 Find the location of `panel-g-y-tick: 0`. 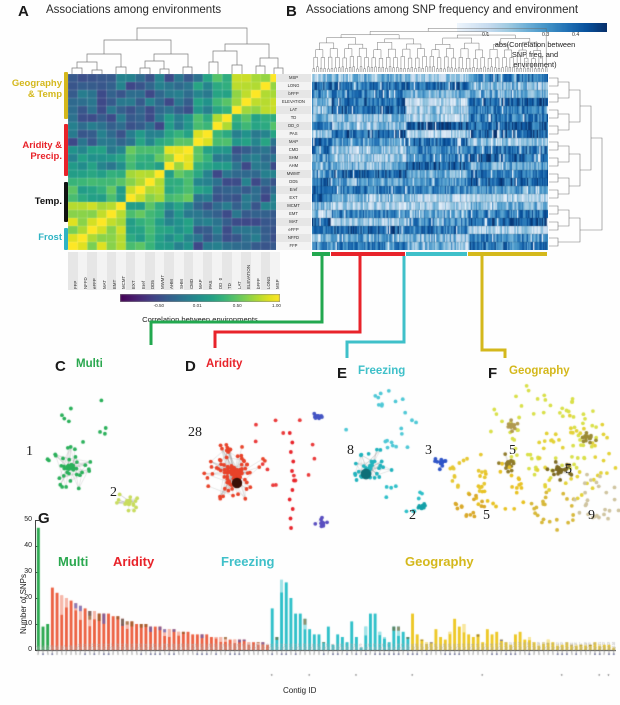

panel-g-y-tick: 0 is located at coordinates (30, 649).